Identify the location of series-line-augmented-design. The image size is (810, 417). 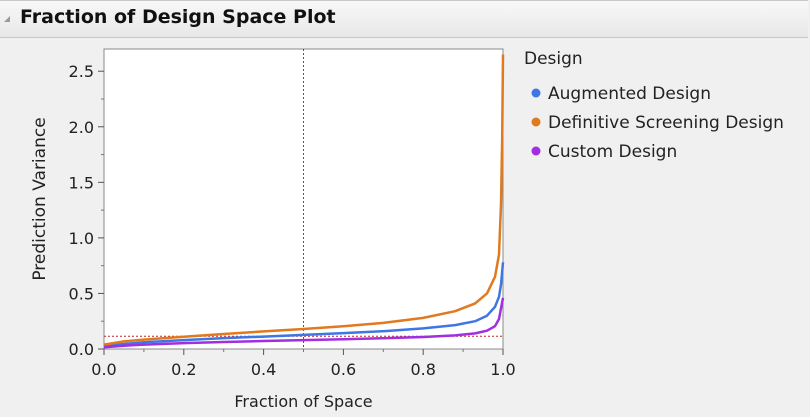
(304, 305).